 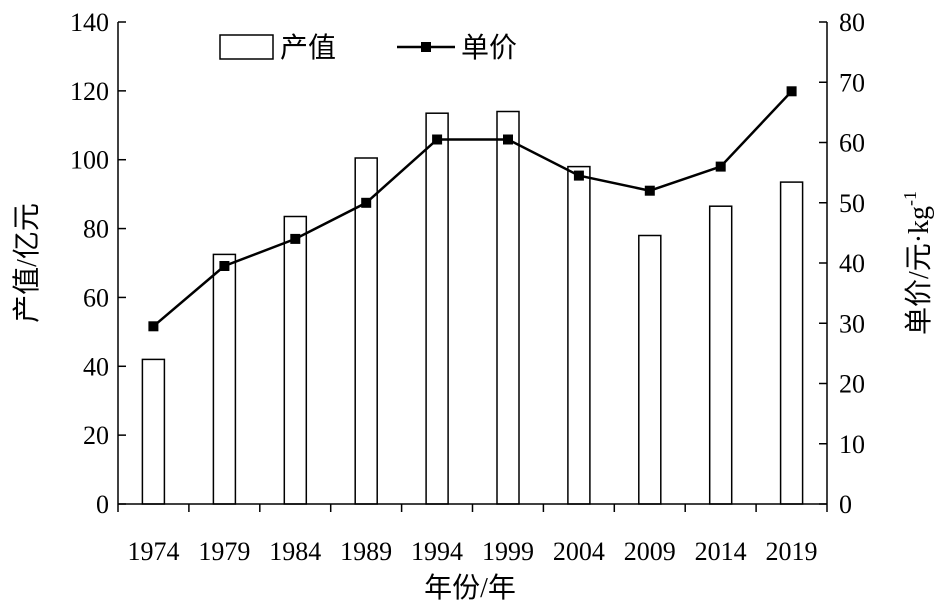 I want to click on x-tick-label: 1989, so click(x=366, y=551).